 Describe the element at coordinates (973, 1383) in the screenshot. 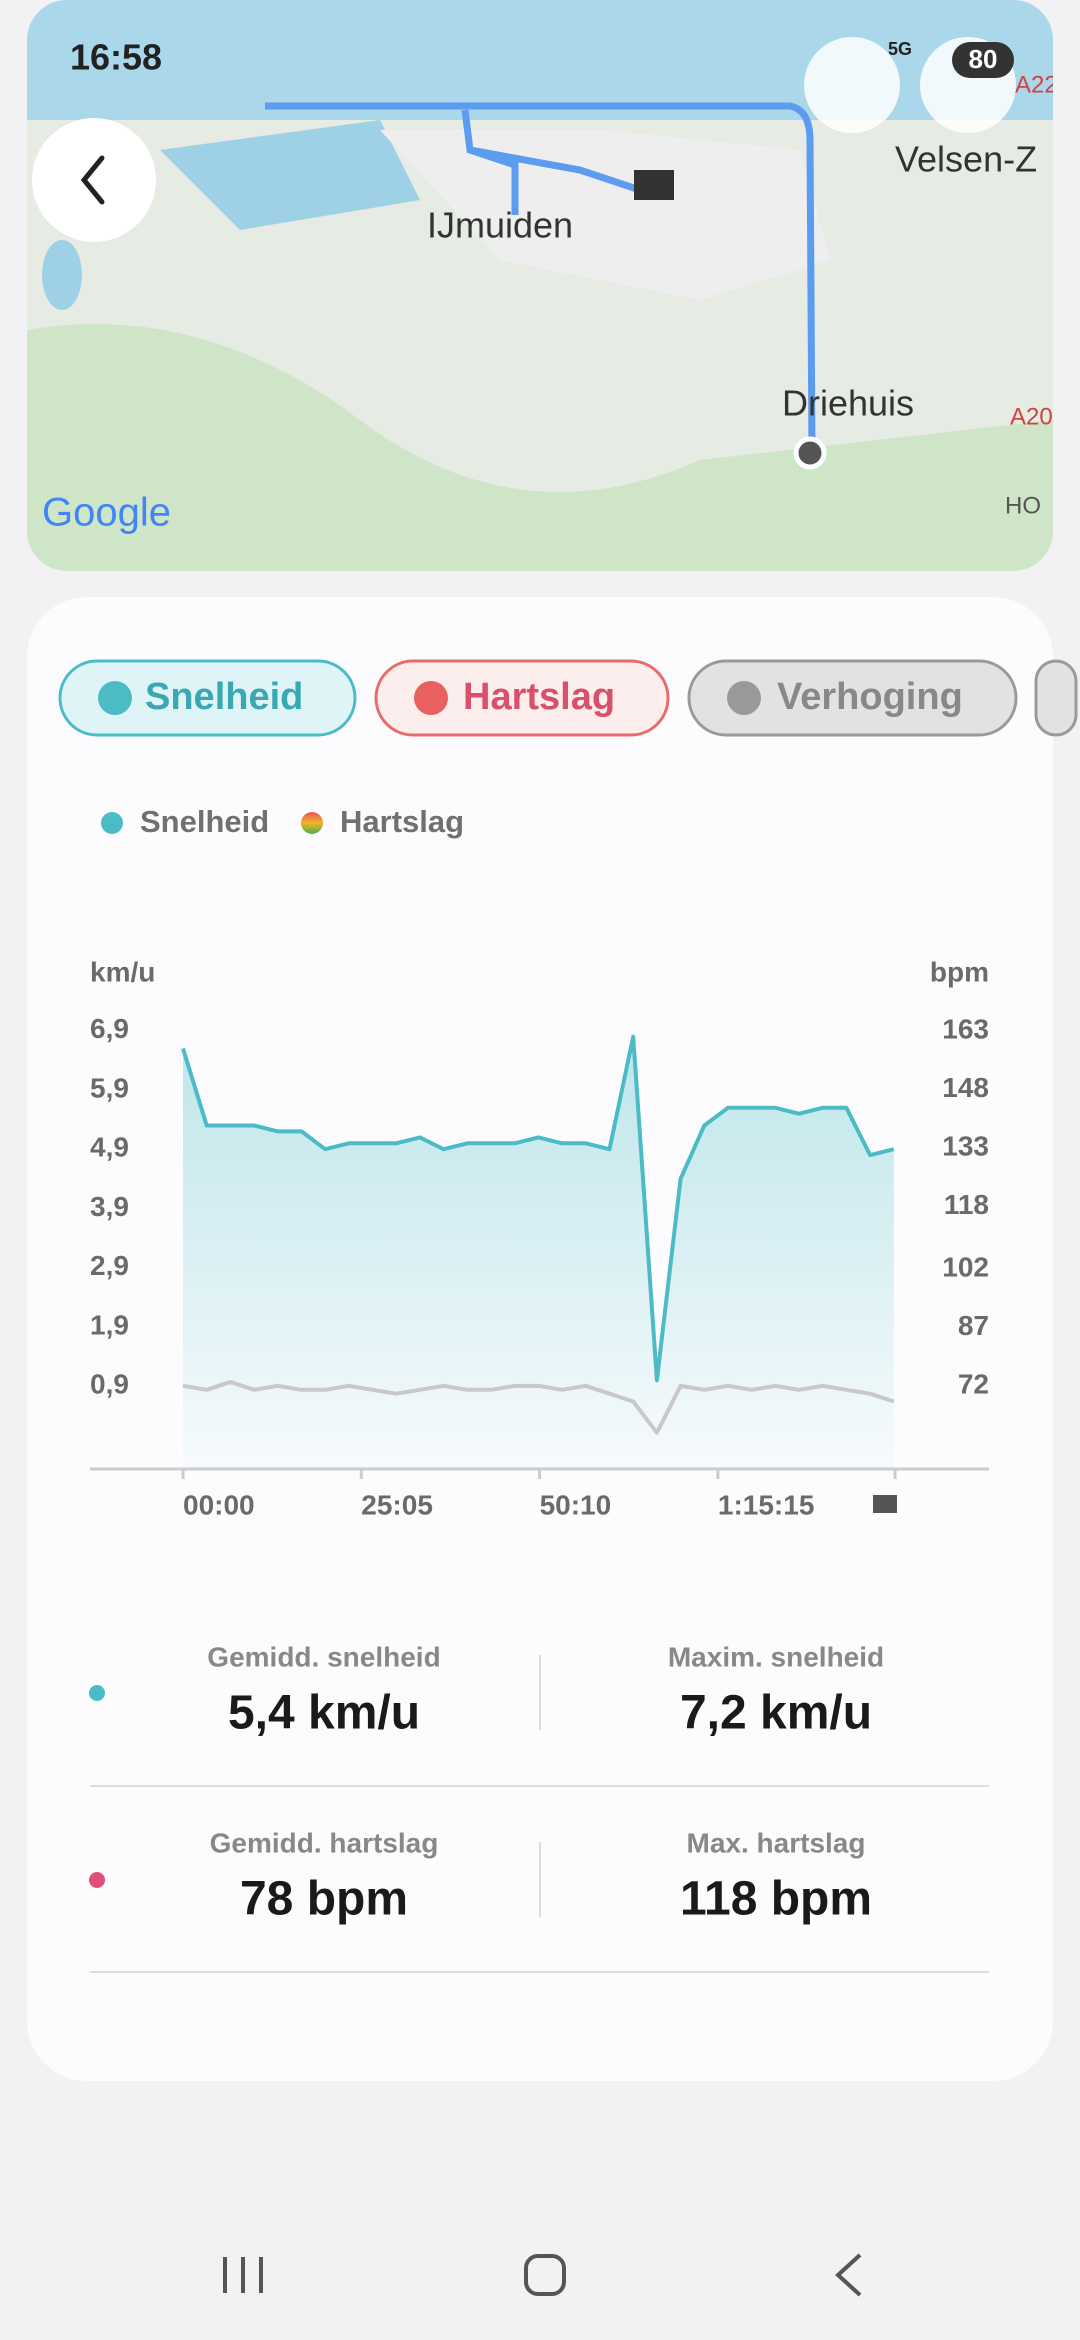

I see `y2-tick-label: 72` at that location.